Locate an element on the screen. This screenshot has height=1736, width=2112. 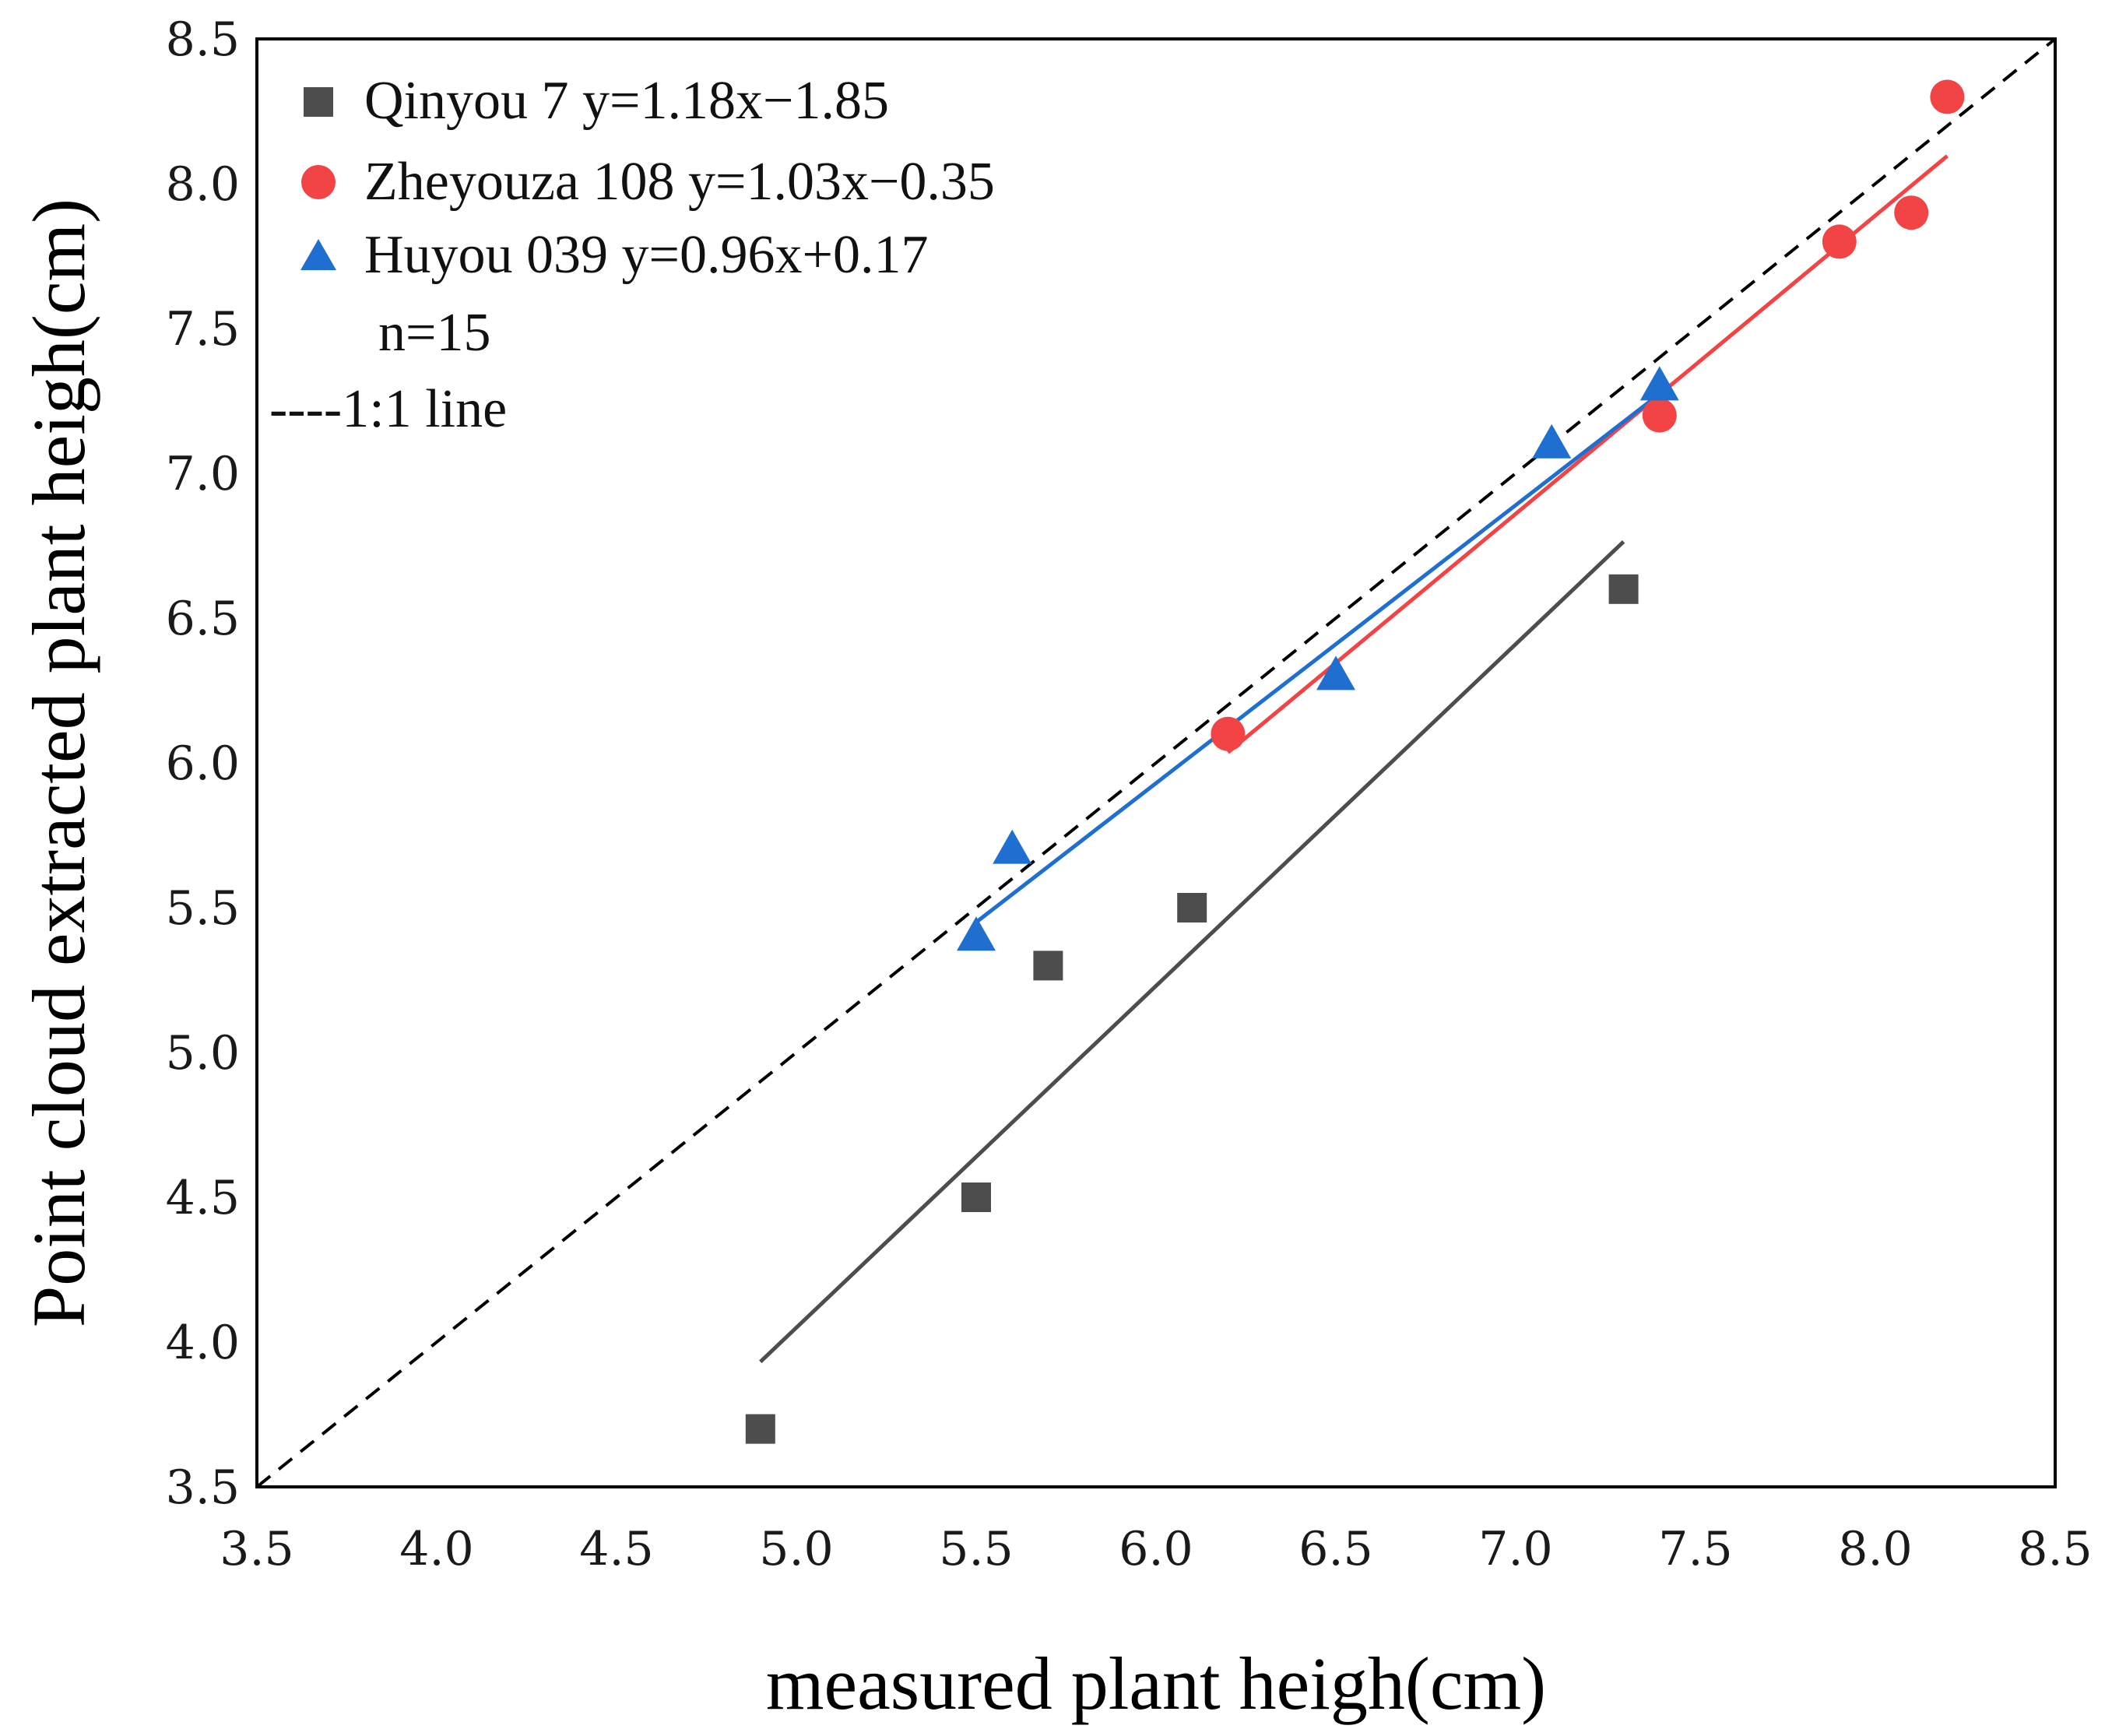
x-axis-ticks: 3.5 4.0 4.5 5.0 5.5 6.0 6.5 7.0 7.5 8.0 8.5 is located at coordinates (1156, 1549).